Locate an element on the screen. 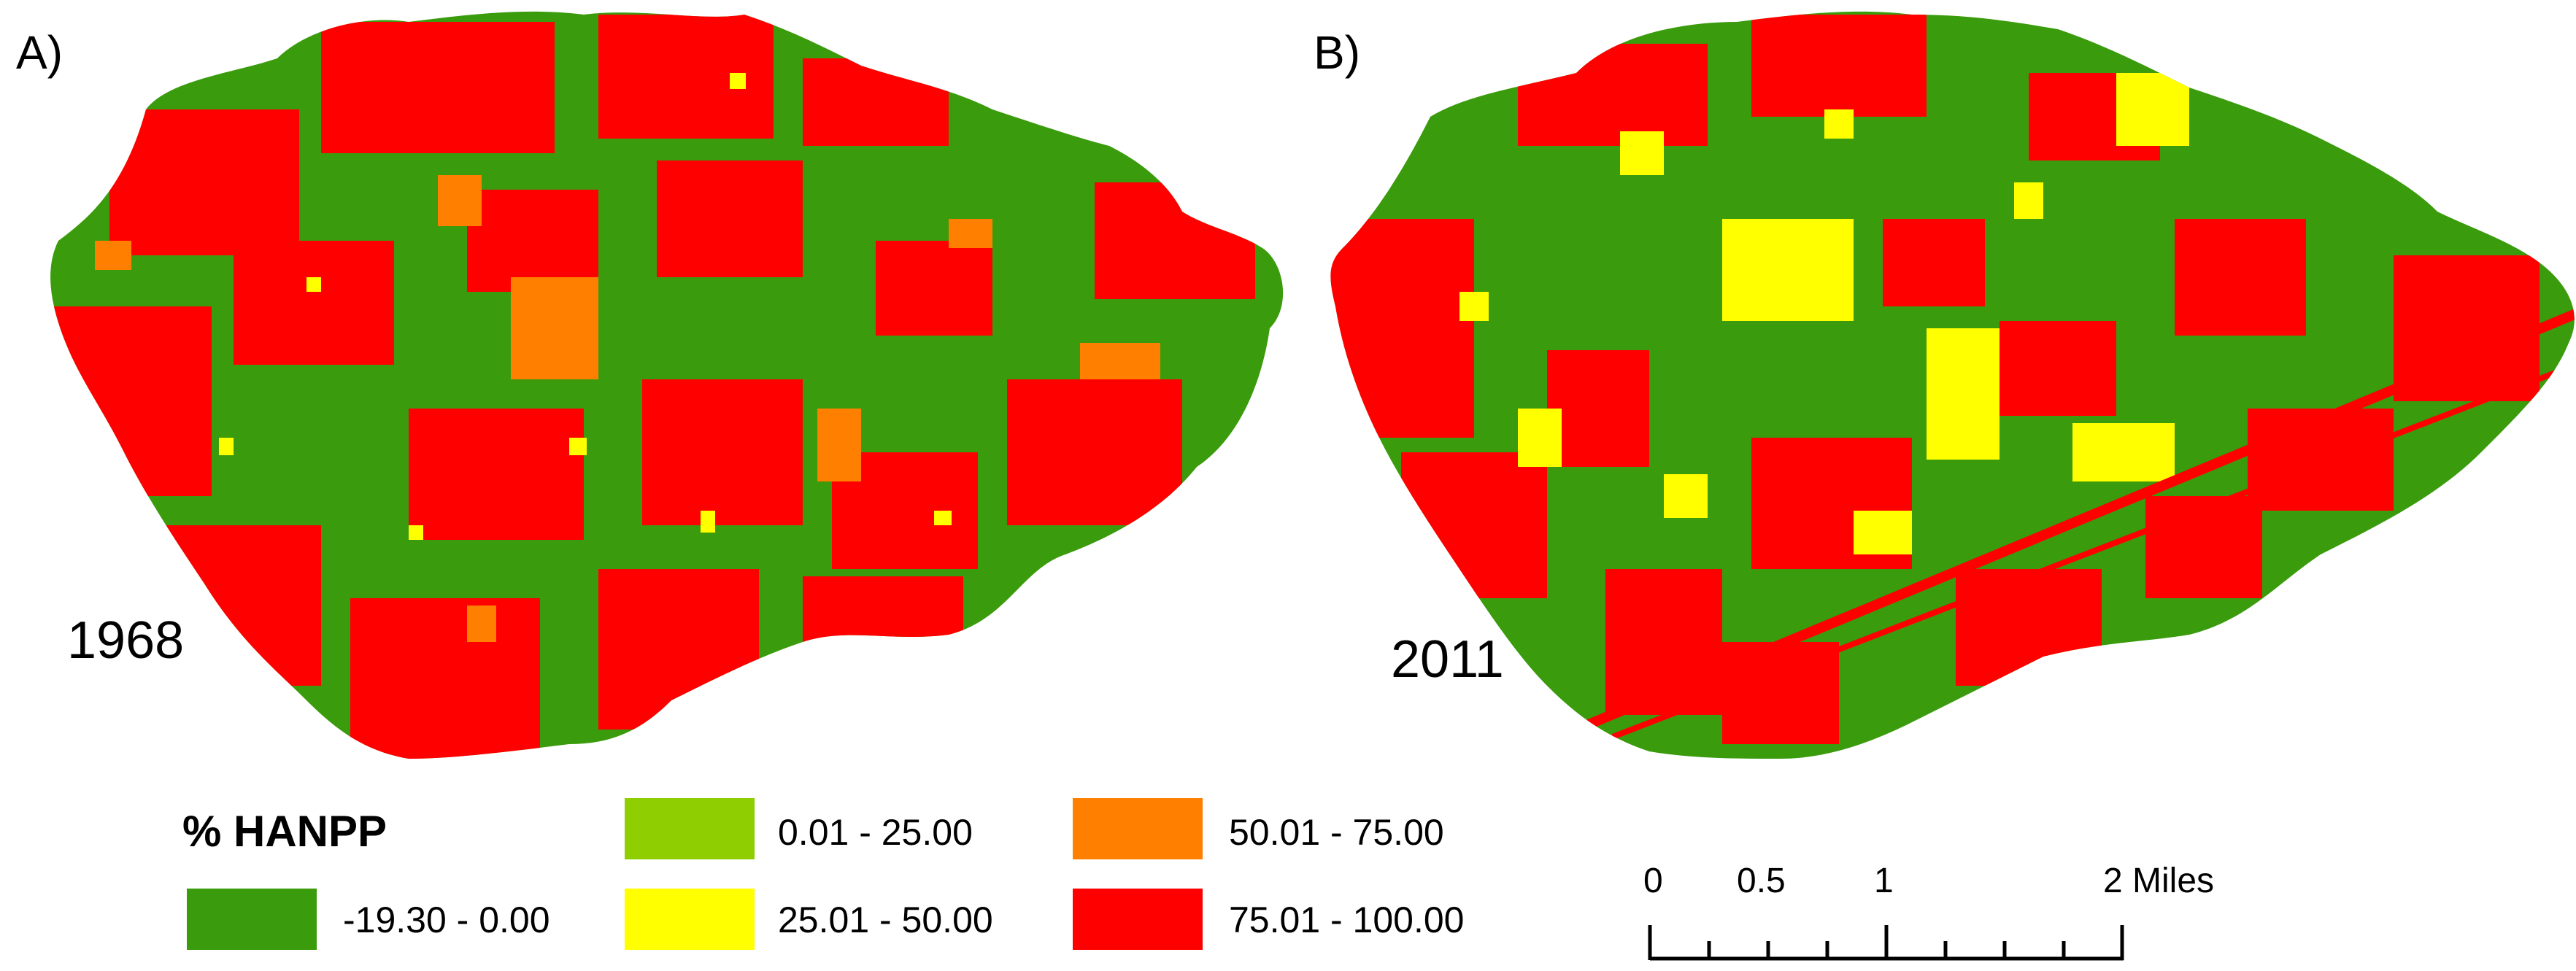 This screenshot has height=971, width=2576. legend-label-25-50: 25.01 - 50.00 is located at coordinates (885, 920).